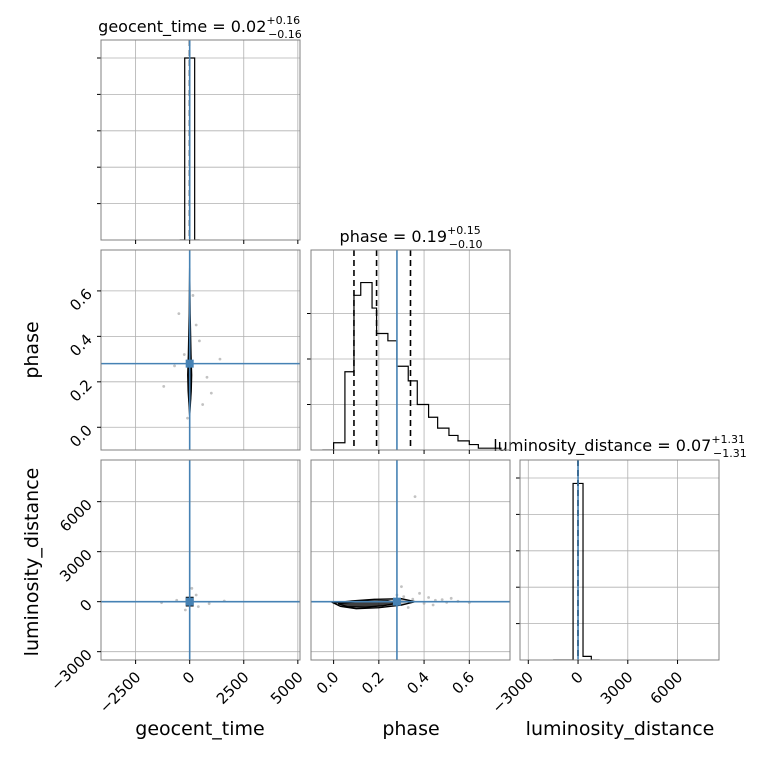 The height and width of the screenshot is (760, 760). What do you see at coordinates (412, 365) in the screenshot?
I see `histogram-phase` at bounding box center [412, 365].